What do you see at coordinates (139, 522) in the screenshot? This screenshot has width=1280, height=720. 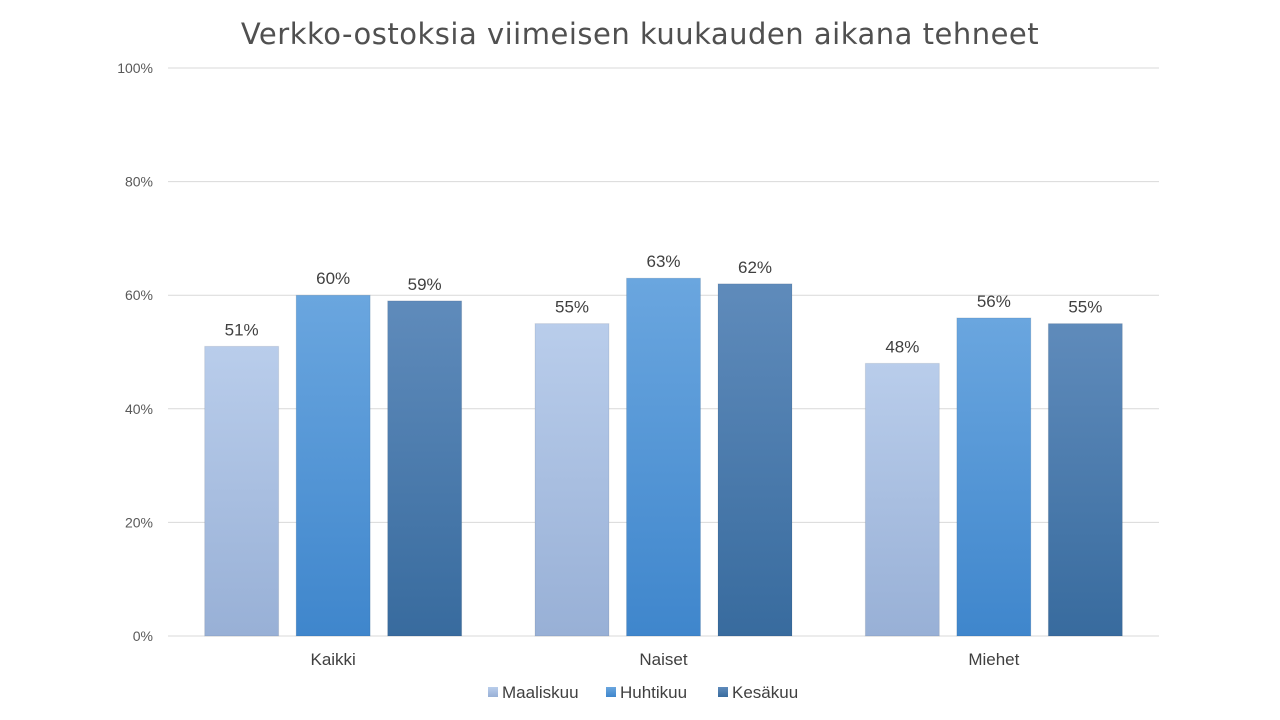 I see `y-tick-label: 20%` at bounding box center [139, 522].